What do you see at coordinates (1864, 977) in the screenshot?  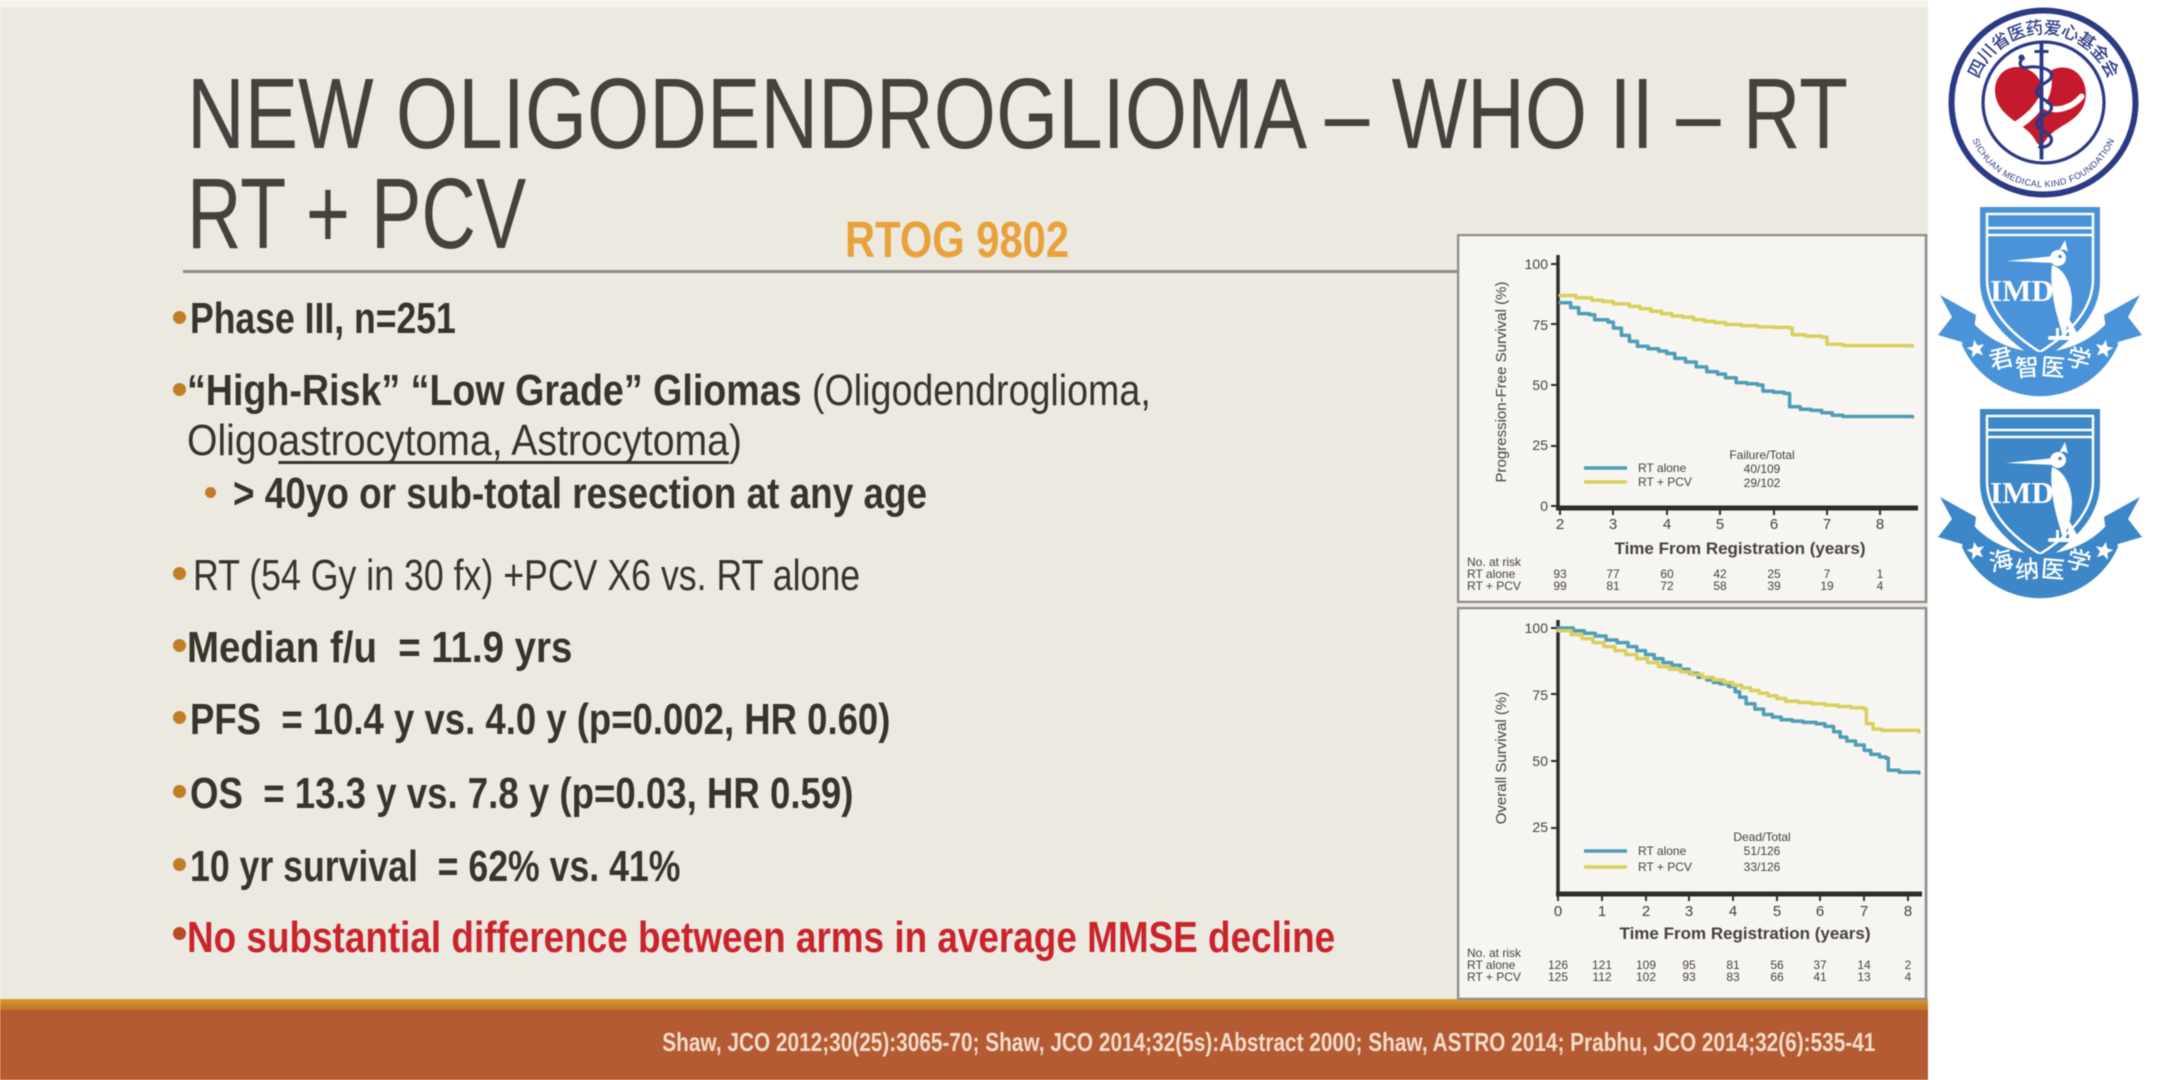 I see `svg-text: 13` at bounding box center [1864, 977].